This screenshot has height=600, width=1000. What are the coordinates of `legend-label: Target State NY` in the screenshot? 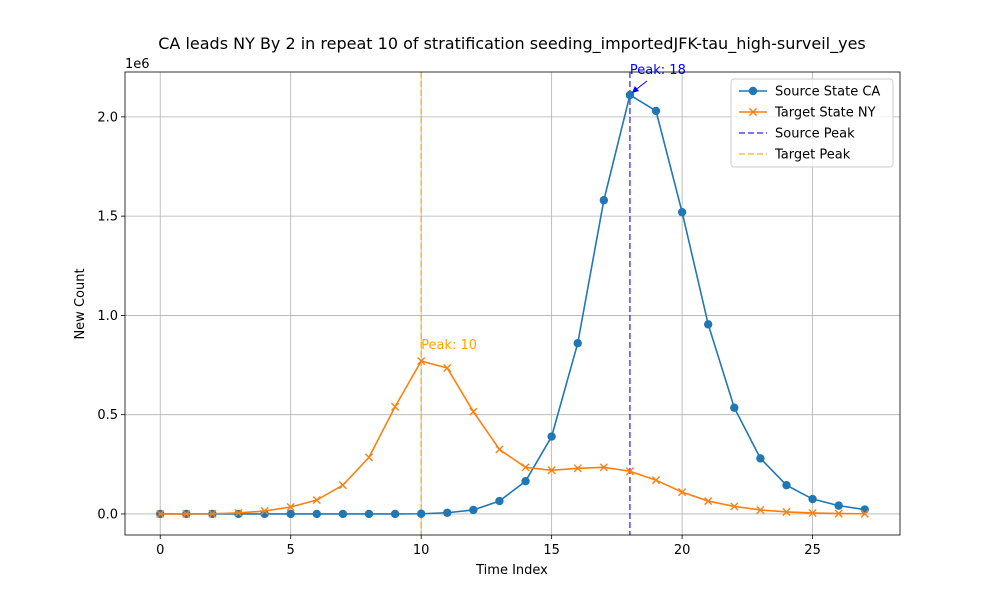 It's located at (825, 113).